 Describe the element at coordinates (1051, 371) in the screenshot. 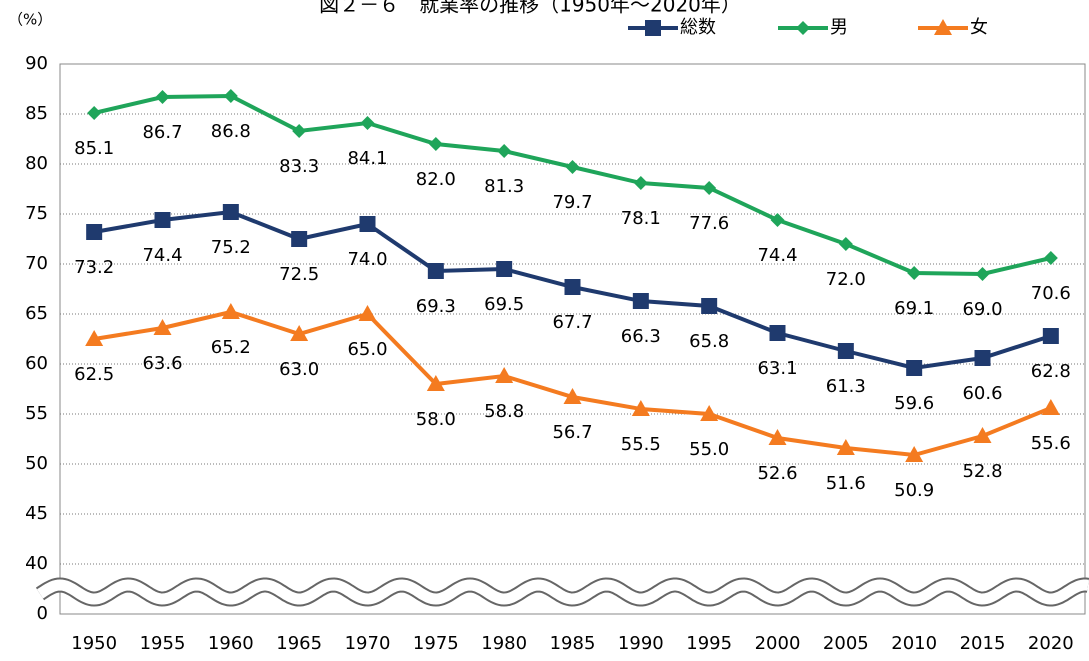

I see `data-label: 62.8` at that location.